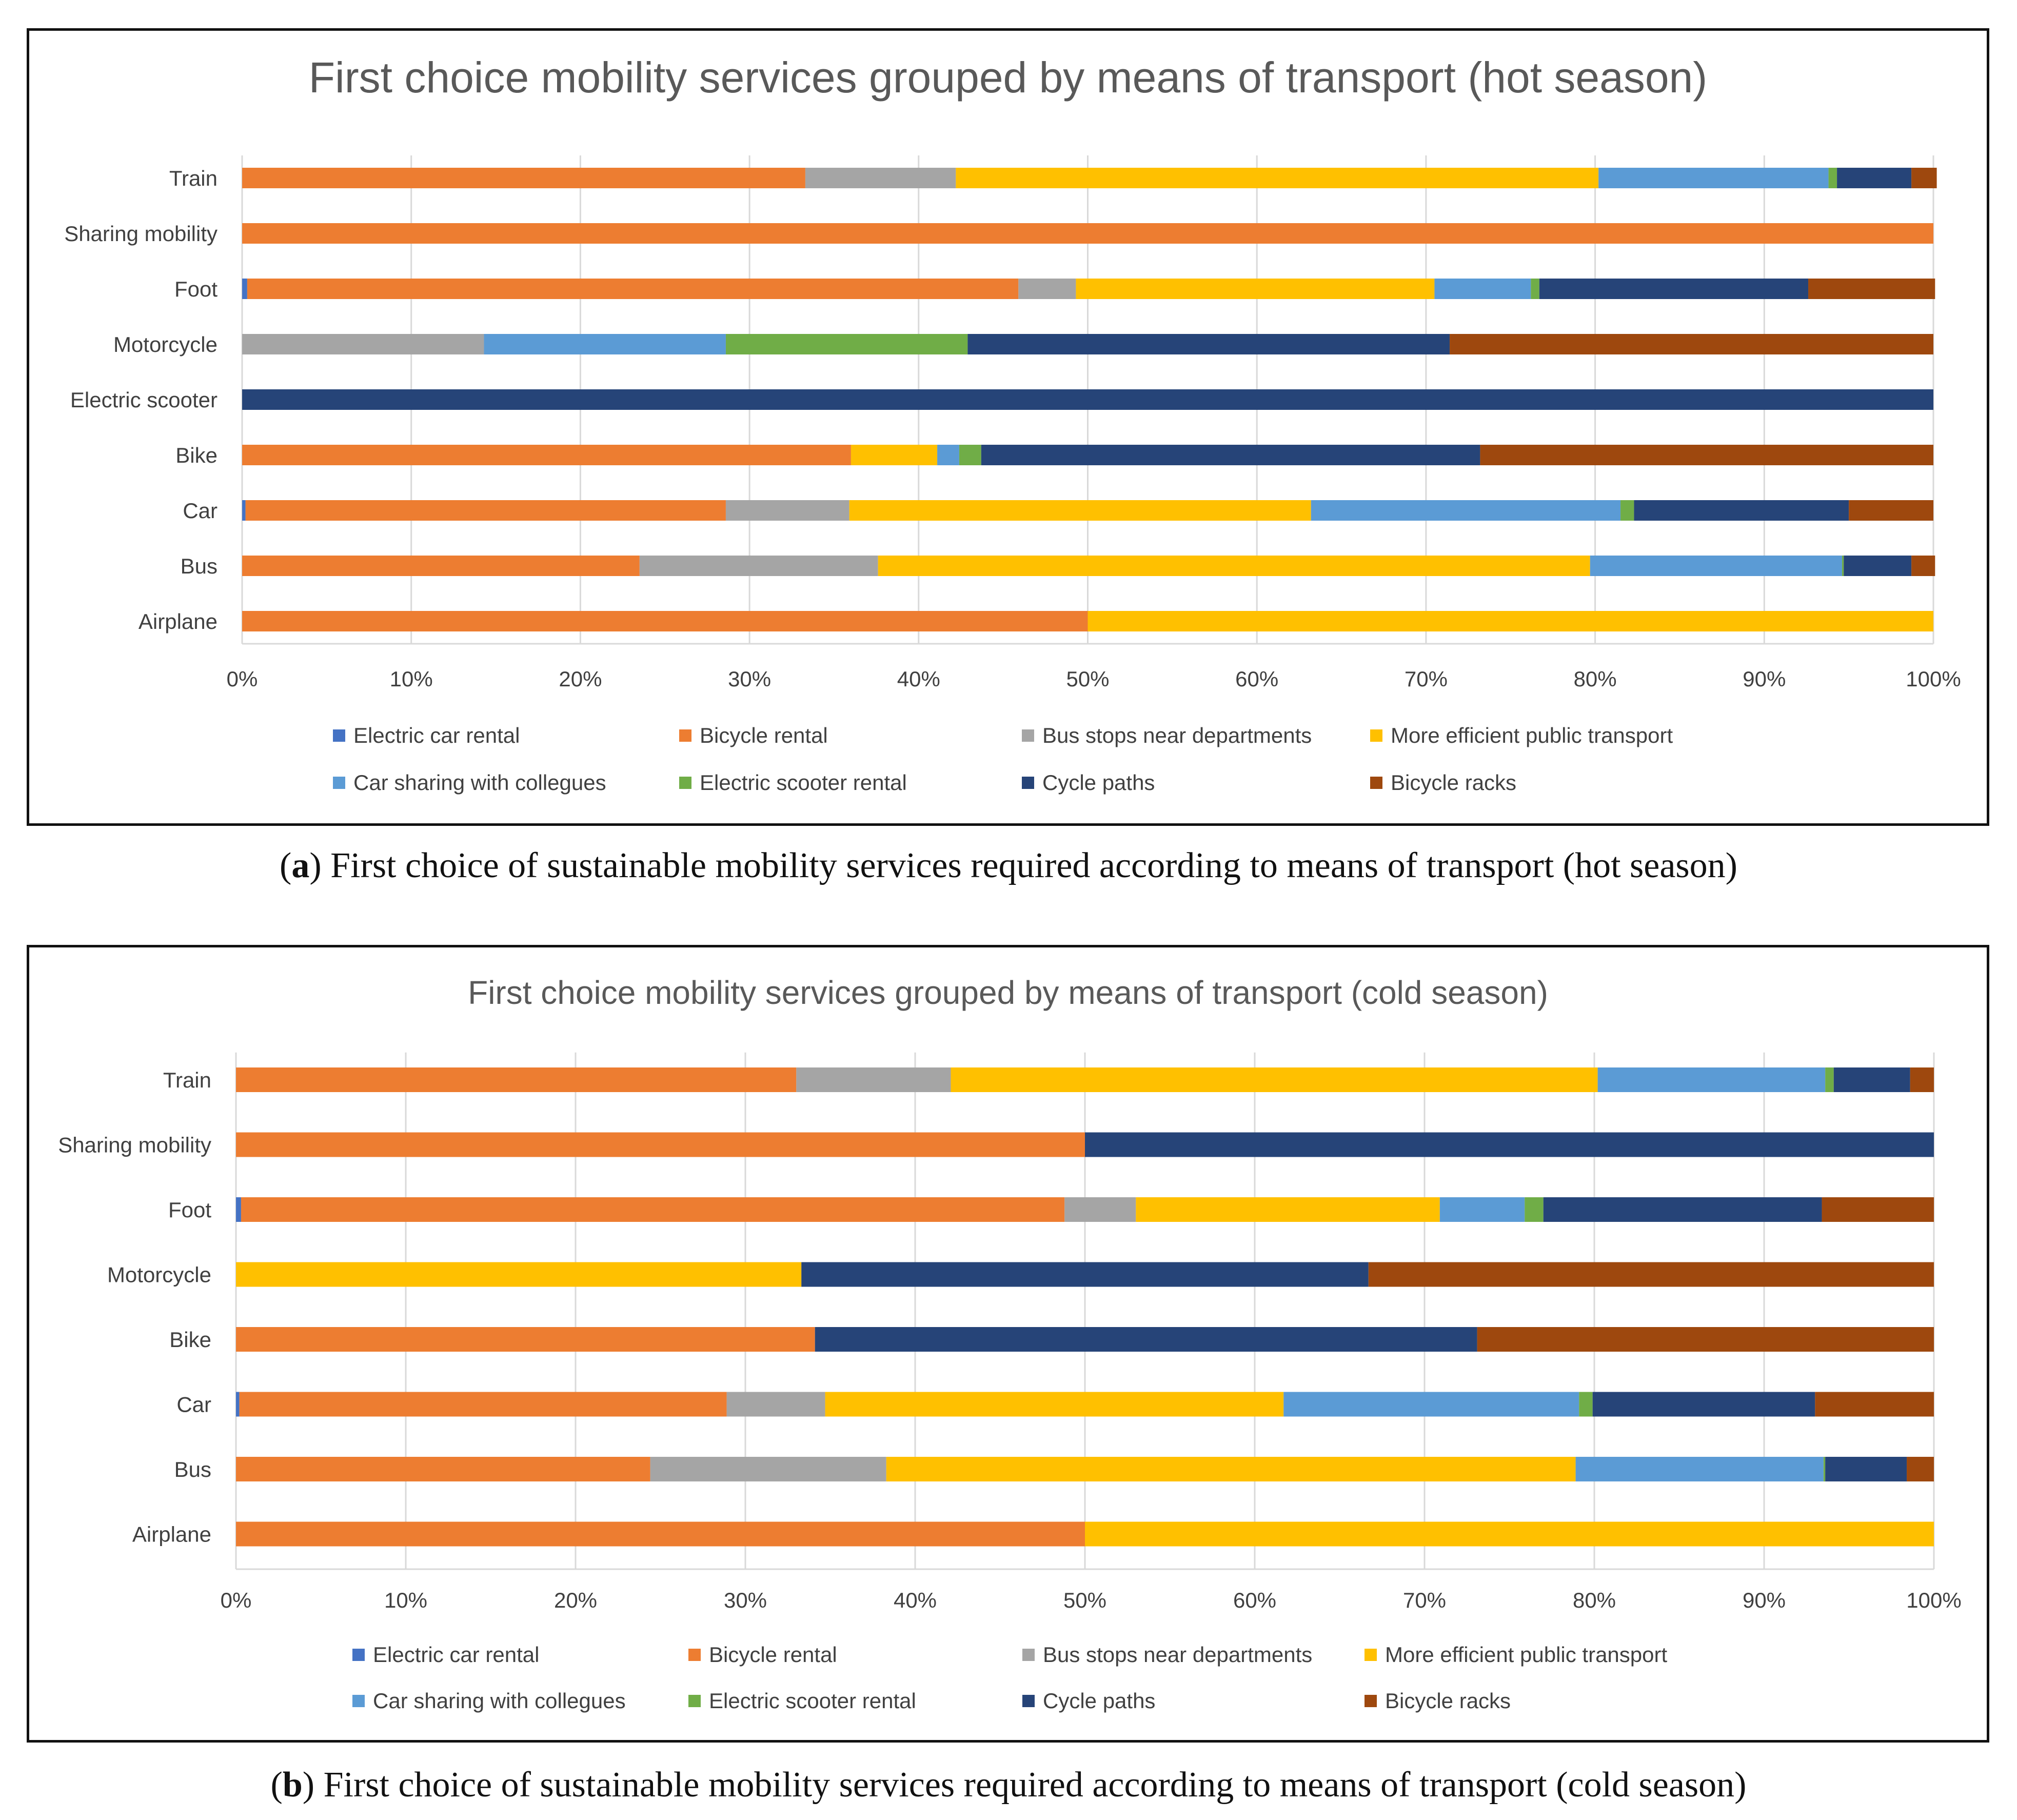 This screenshot has height=1820, width=2017. I want to click on caption-letter: b, so click(292, 1785).